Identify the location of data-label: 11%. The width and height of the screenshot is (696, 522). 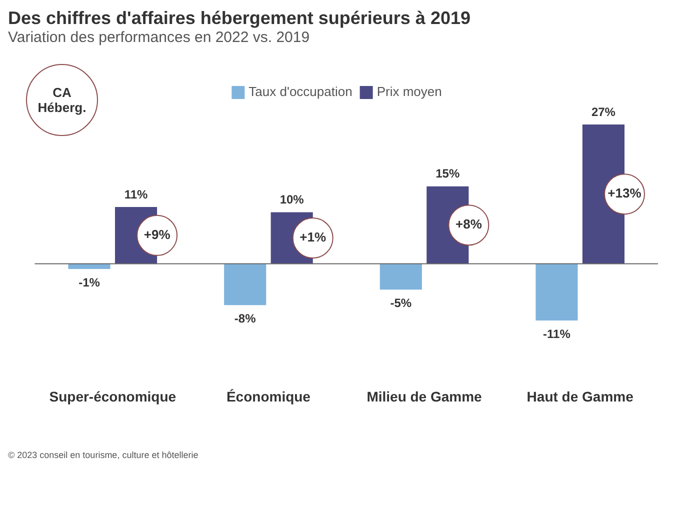
(136, 194).